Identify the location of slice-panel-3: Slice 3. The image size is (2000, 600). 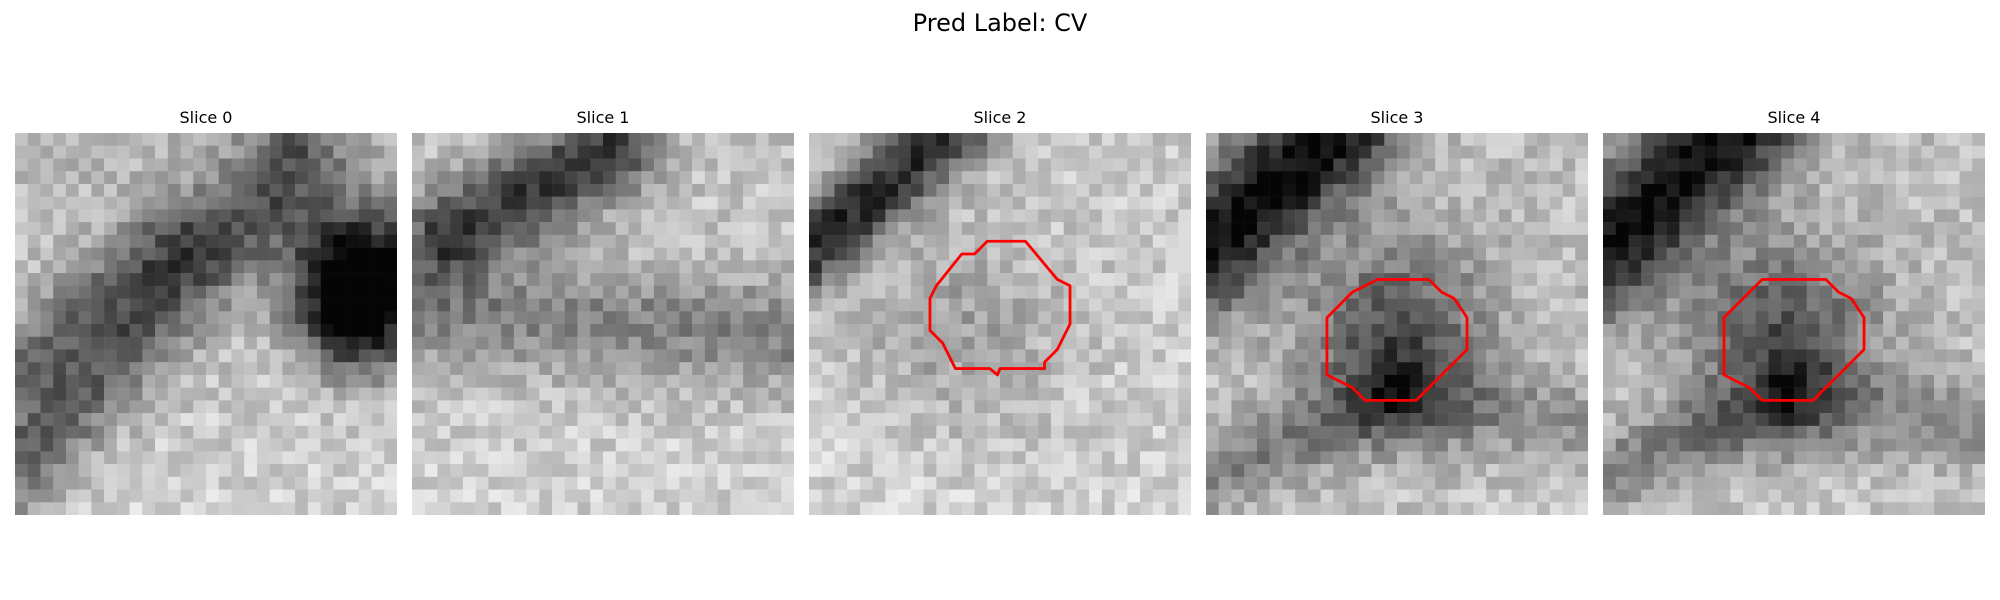
(1397, 311).